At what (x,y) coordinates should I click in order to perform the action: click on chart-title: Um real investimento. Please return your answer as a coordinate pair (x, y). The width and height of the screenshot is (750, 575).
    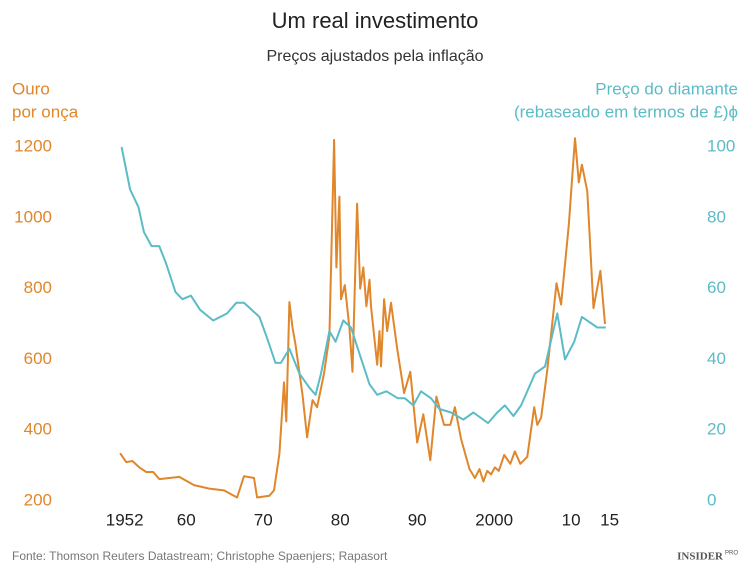
    Looking at the image, I should click on (375, 20).